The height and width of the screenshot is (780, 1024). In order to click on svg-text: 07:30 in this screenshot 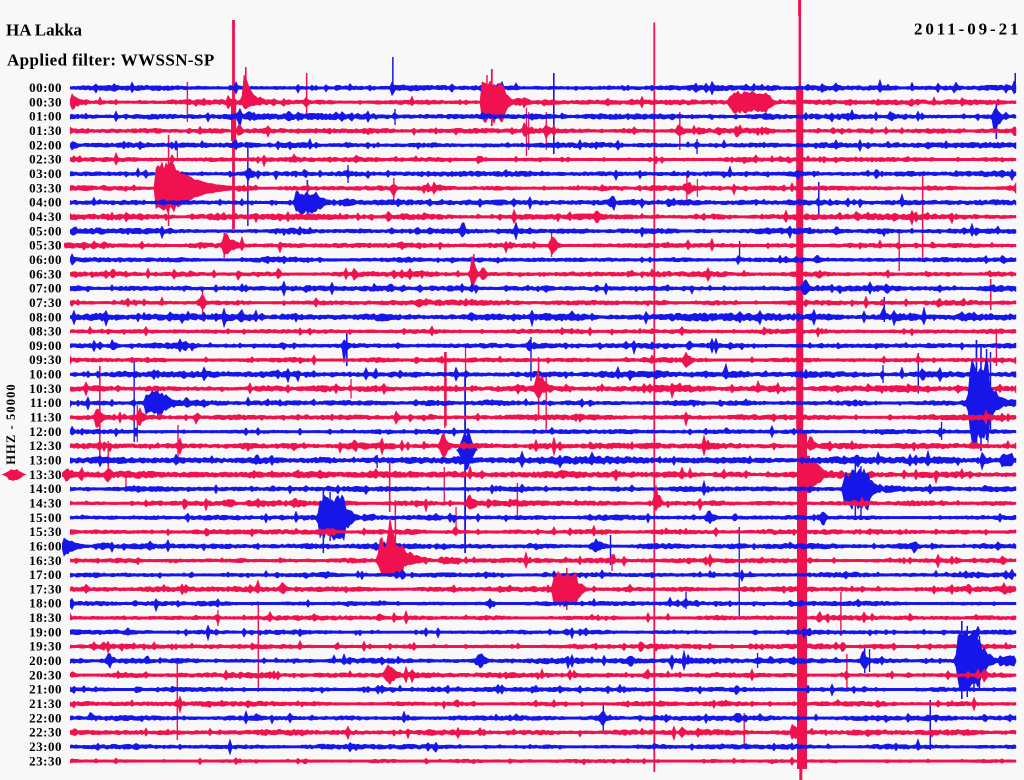, I will do `click(45, 302)`.